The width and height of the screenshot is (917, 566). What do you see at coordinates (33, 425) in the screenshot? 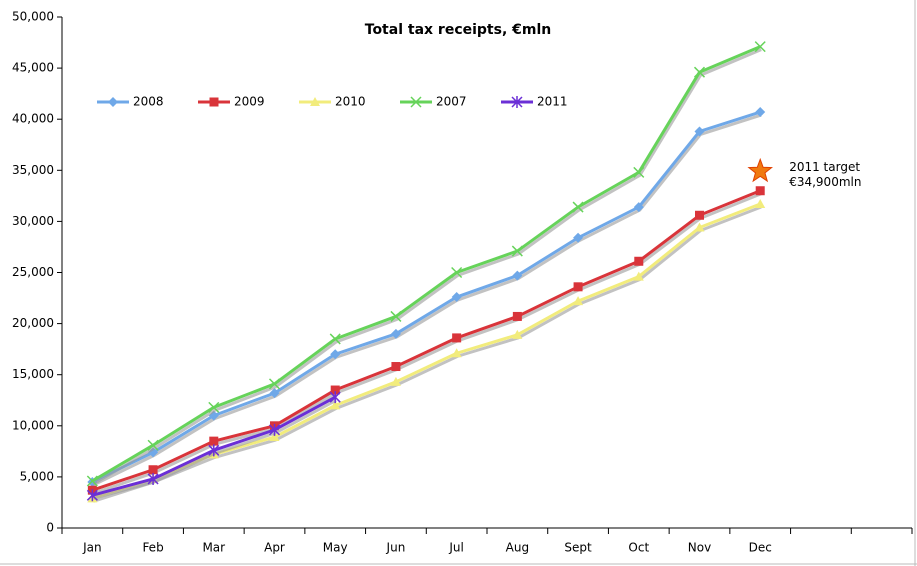
I see `y-tick-label: 10,000` at bounding box center [33, 425].